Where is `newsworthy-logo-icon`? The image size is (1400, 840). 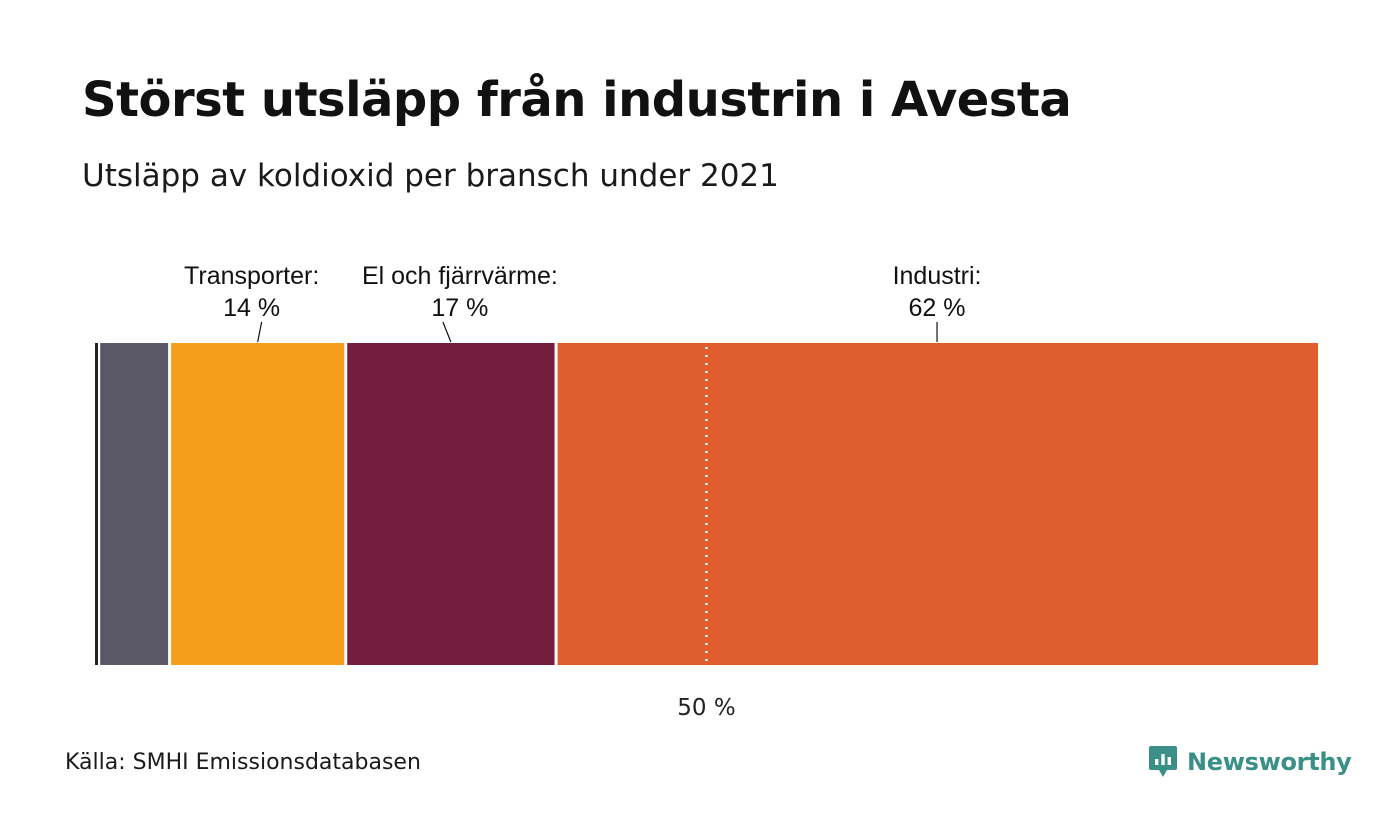 newsworthy-logo-icon is located at coordinates (1163, 761).